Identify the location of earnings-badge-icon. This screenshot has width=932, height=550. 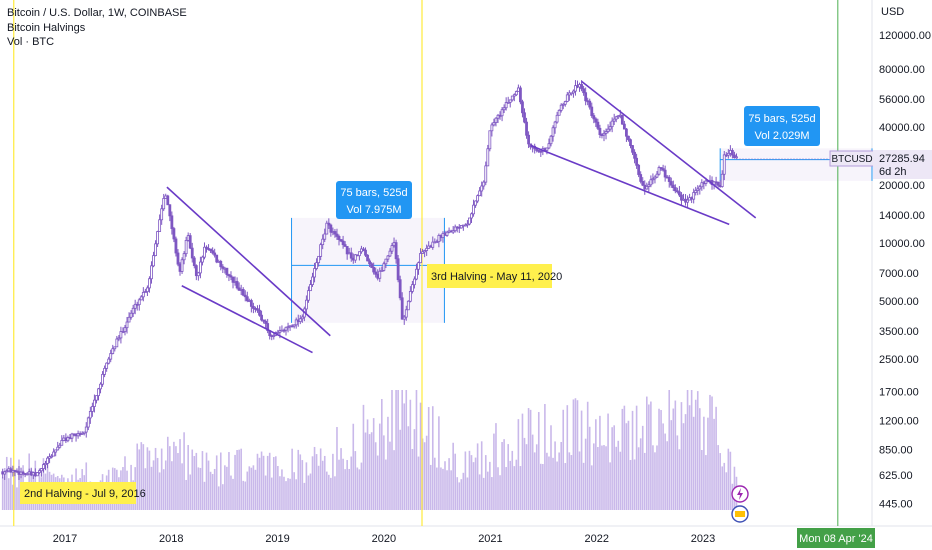
(740, 514).